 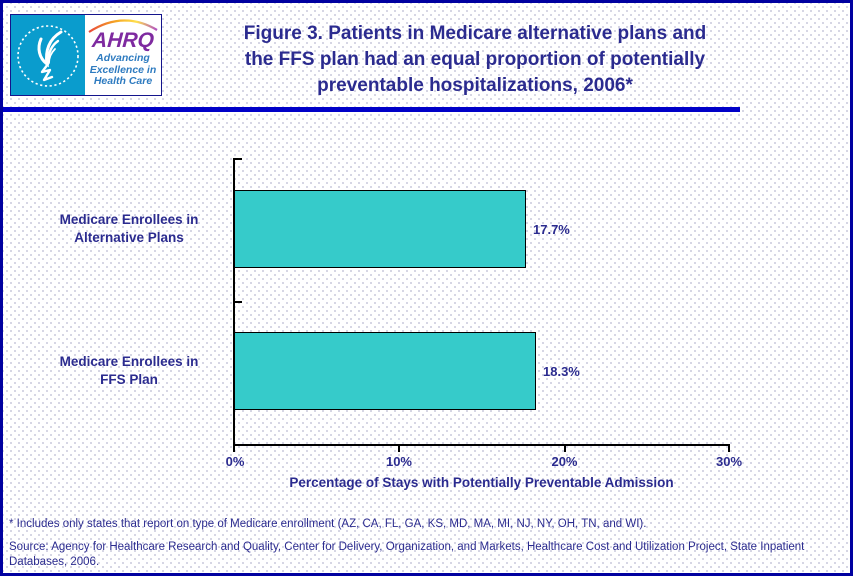 What do you see at coordinates (129, 370) in the screenshot?
I see `category-label-ffs-plan: Medicare Enrollees in FFS Plan` at bounding box center [129, 370].